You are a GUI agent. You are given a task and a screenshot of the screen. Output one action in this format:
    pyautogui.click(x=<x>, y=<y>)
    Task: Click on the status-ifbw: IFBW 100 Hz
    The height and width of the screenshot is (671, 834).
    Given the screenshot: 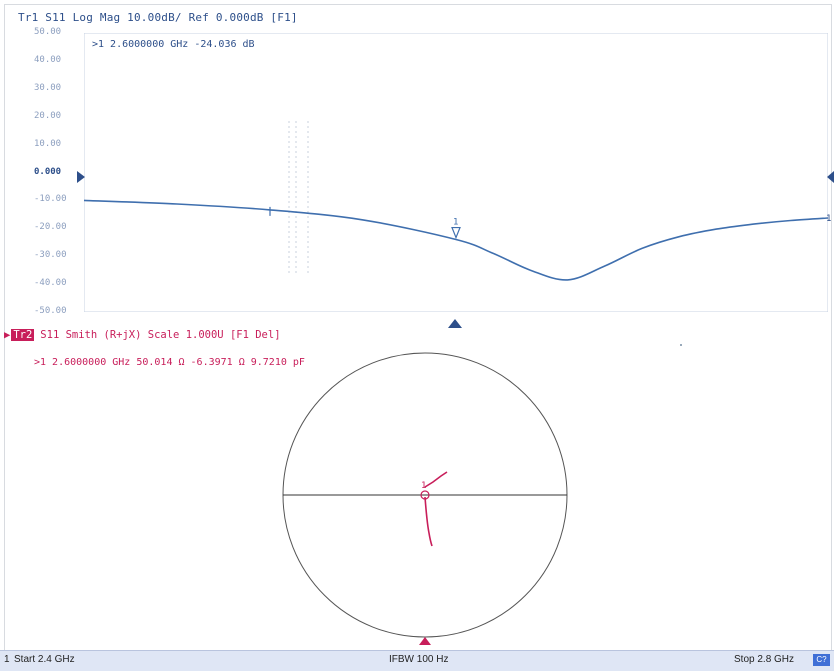 What is the action you would take?
    pyautogui.click(x=419, y=659)
    